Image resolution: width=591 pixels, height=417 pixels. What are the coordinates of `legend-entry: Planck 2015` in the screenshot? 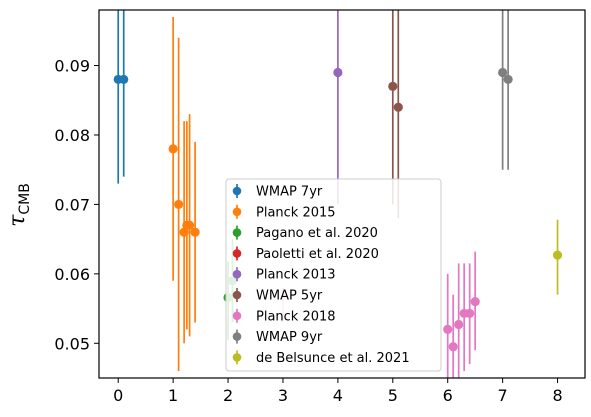 It's located at (284, 212).